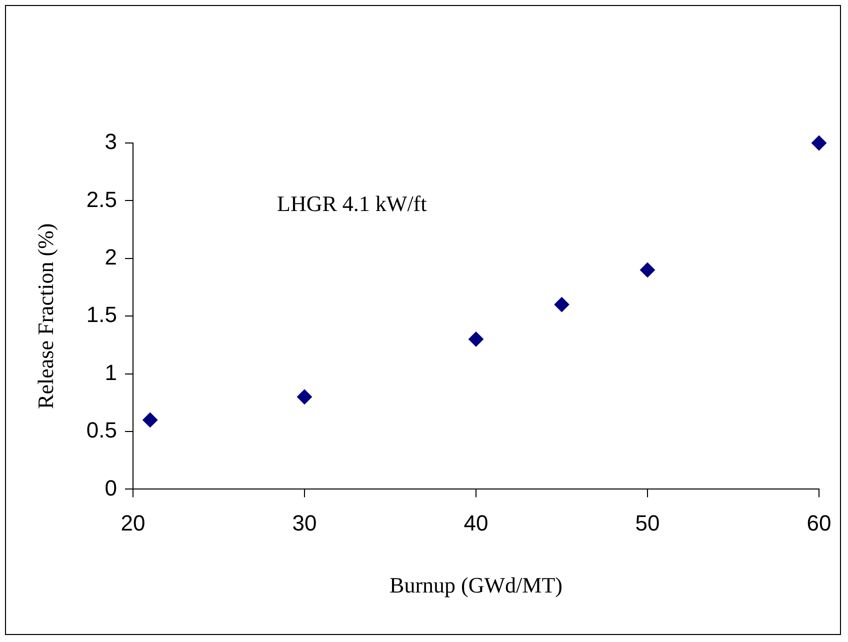 This screenshot has width=848, height=642. What do you see at coordinates (110, 372) in the screenshot?
I see `y-tick-label: 1` at bounding box center [110, 372].